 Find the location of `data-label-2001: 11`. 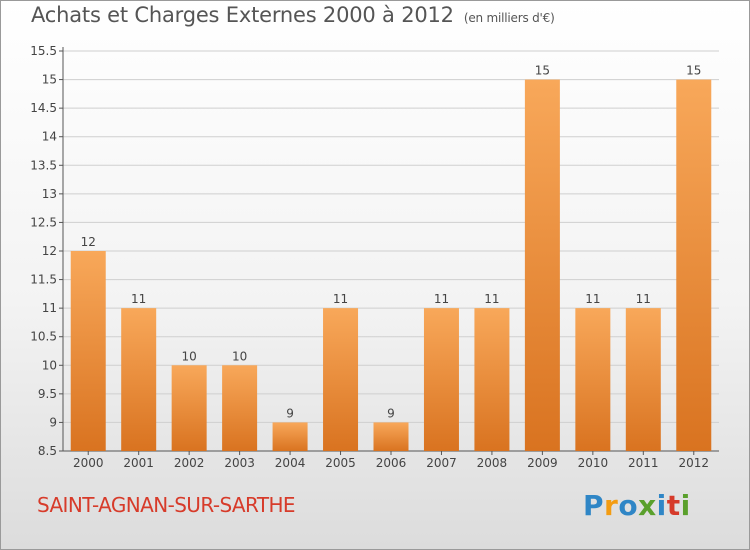

data-label-2001: 11 is located at coordinates (138, 299).